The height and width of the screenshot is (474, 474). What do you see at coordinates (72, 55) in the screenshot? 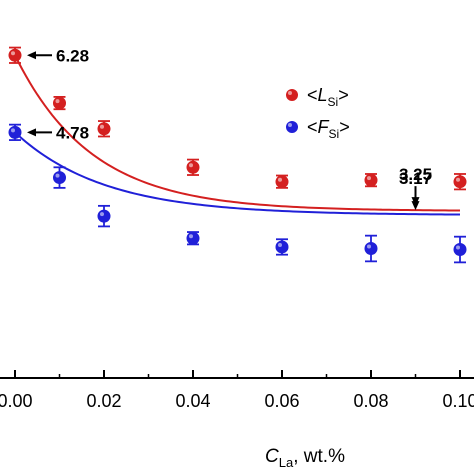
I see `annotation-label: 6.28` at bounding box center [72, 55].